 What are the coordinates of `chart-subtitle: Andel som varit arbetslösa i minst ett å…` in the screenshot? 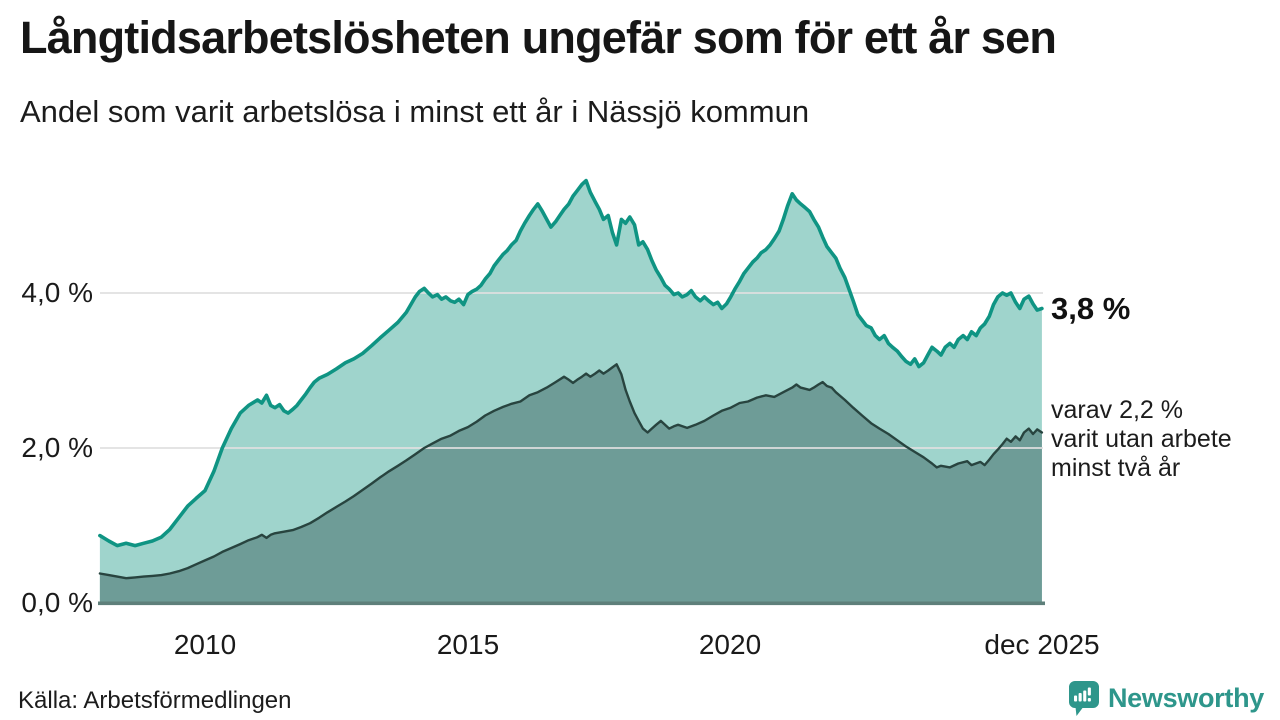 It's located at (415, 111).